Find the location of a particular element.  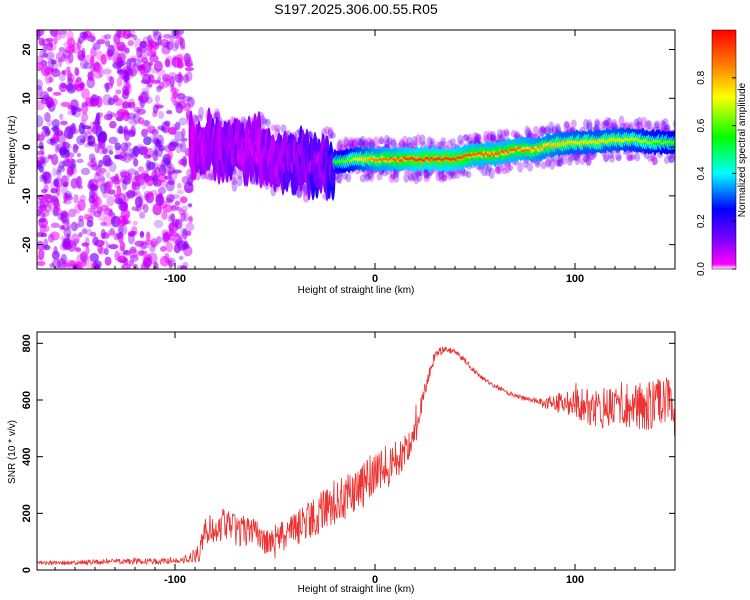

spectrogram-ytick-label: 10 is located at coordinates (27, 98).